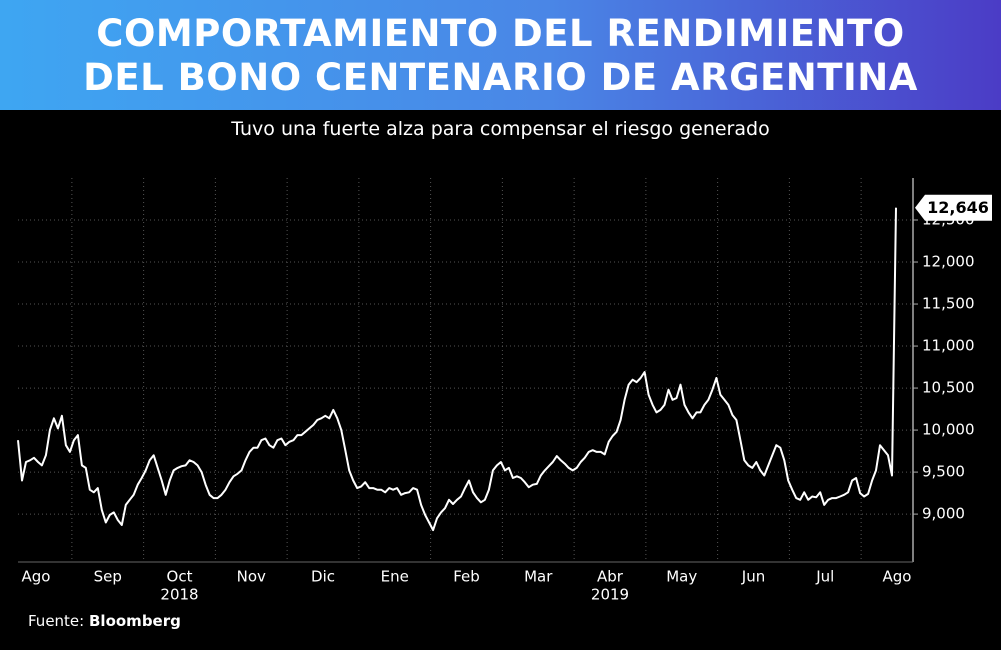  I want to click on year-label: 2018, so click(179, 595).